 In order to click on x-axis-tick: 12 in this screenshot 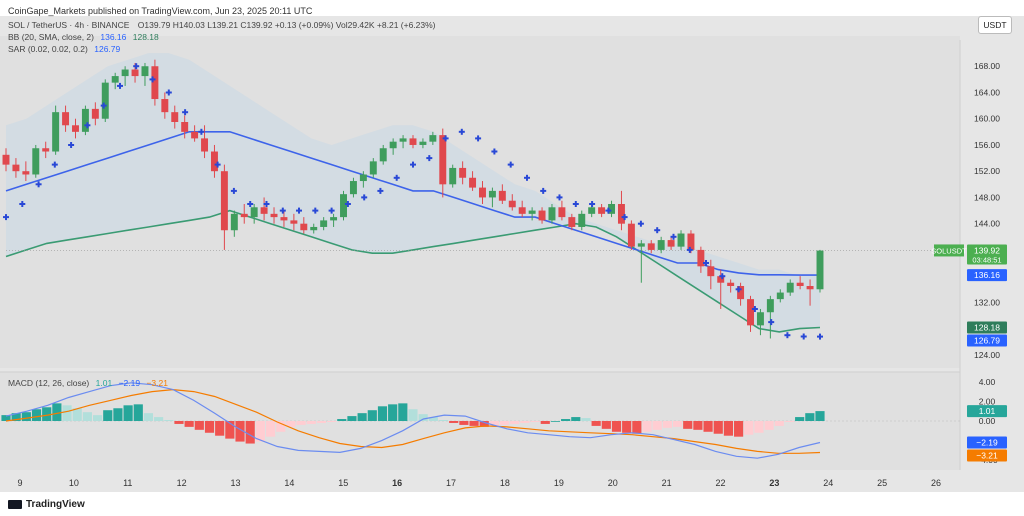, I will do `click(182, 483)`.